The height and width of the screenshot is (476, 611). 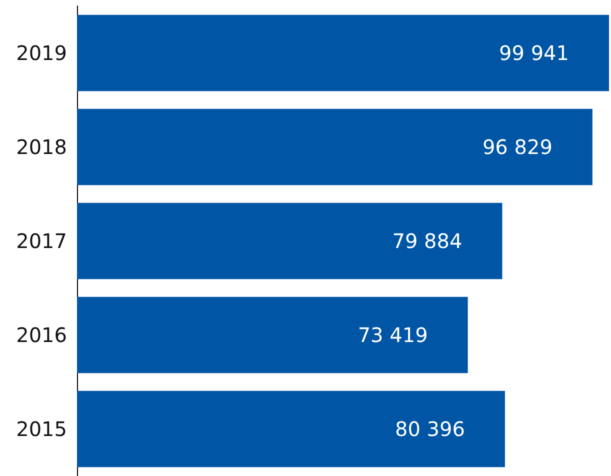 What do you see at coordinates (41, 147) in the screenshot?
I see `y-tick-label: 2018` at bounding box center [41, 147].